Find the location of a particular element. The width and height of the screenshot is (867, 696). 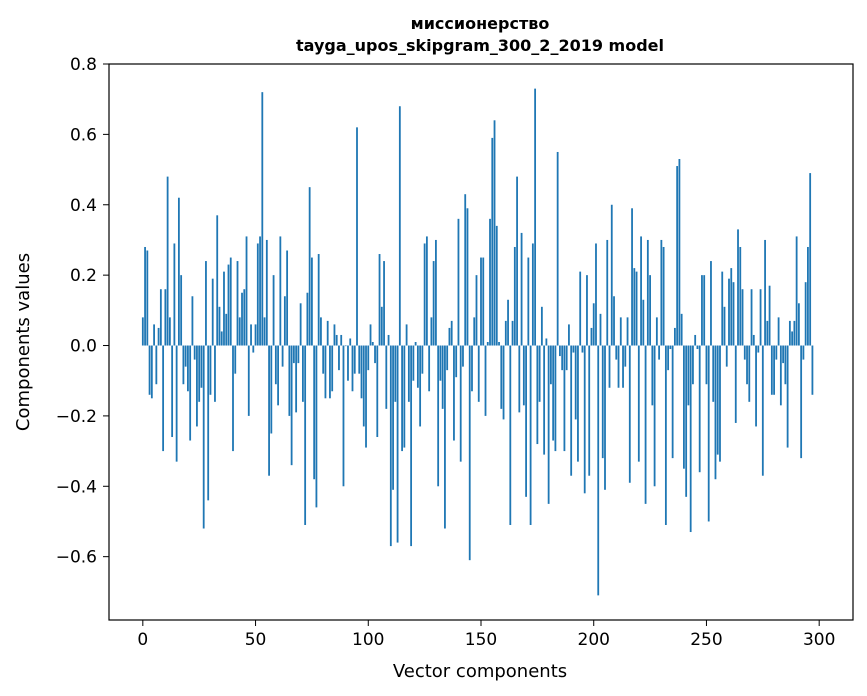

x-tick-label: 200 is located at coordinates (594, 640).